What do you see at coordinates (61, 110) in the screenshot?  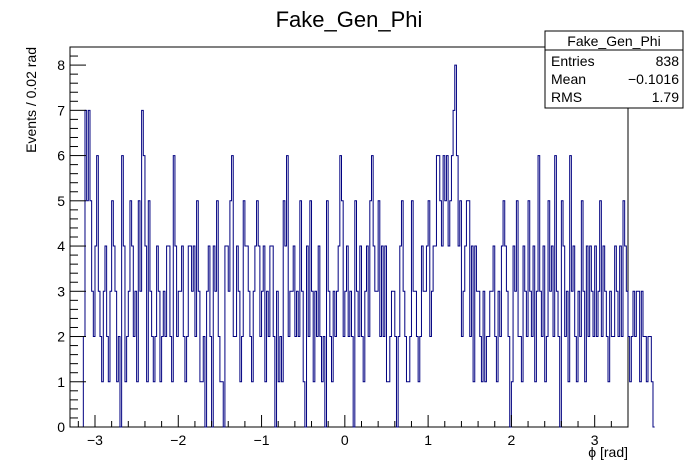 I see `y-tick-label: 7` at bounding box center [61, 110].